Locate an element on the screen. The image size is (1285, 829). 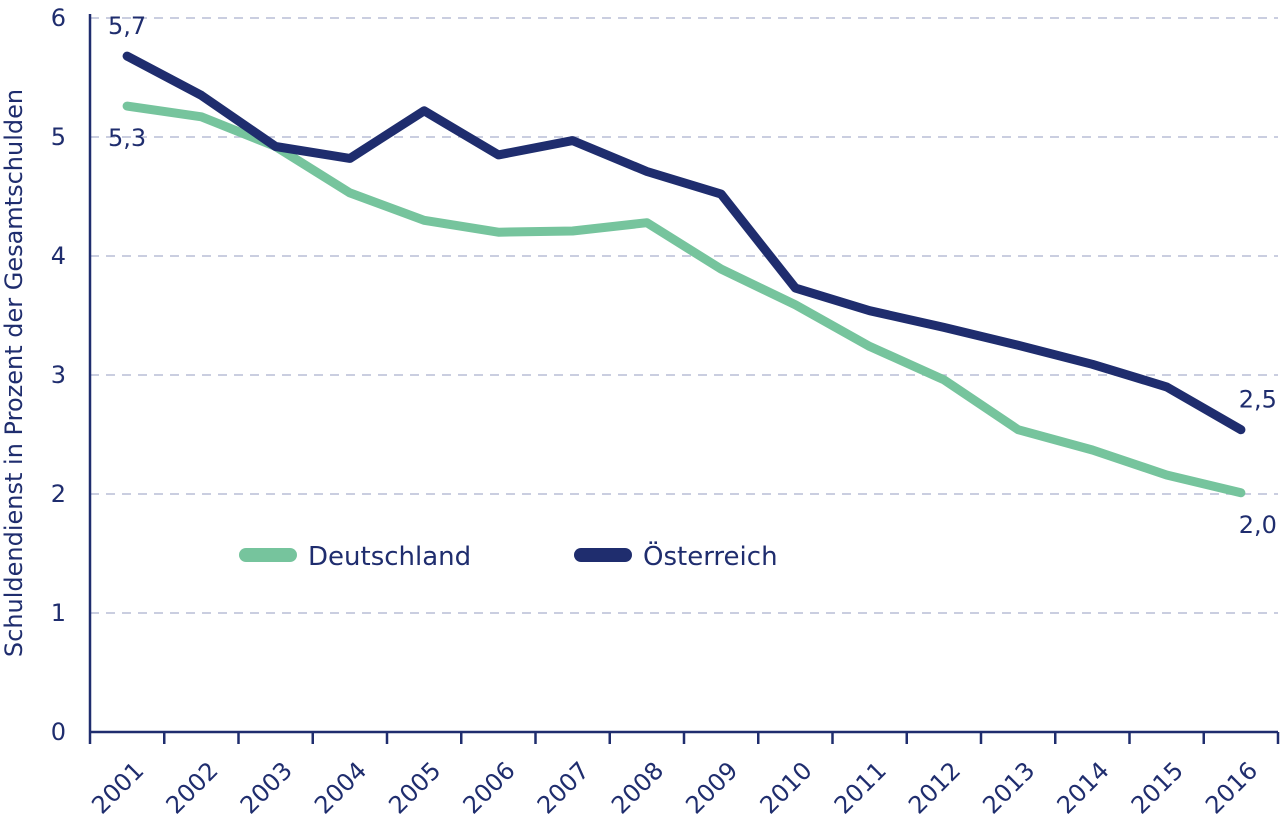
legend-label-deutschland: Deutschland is located at coordinates (389, 557).